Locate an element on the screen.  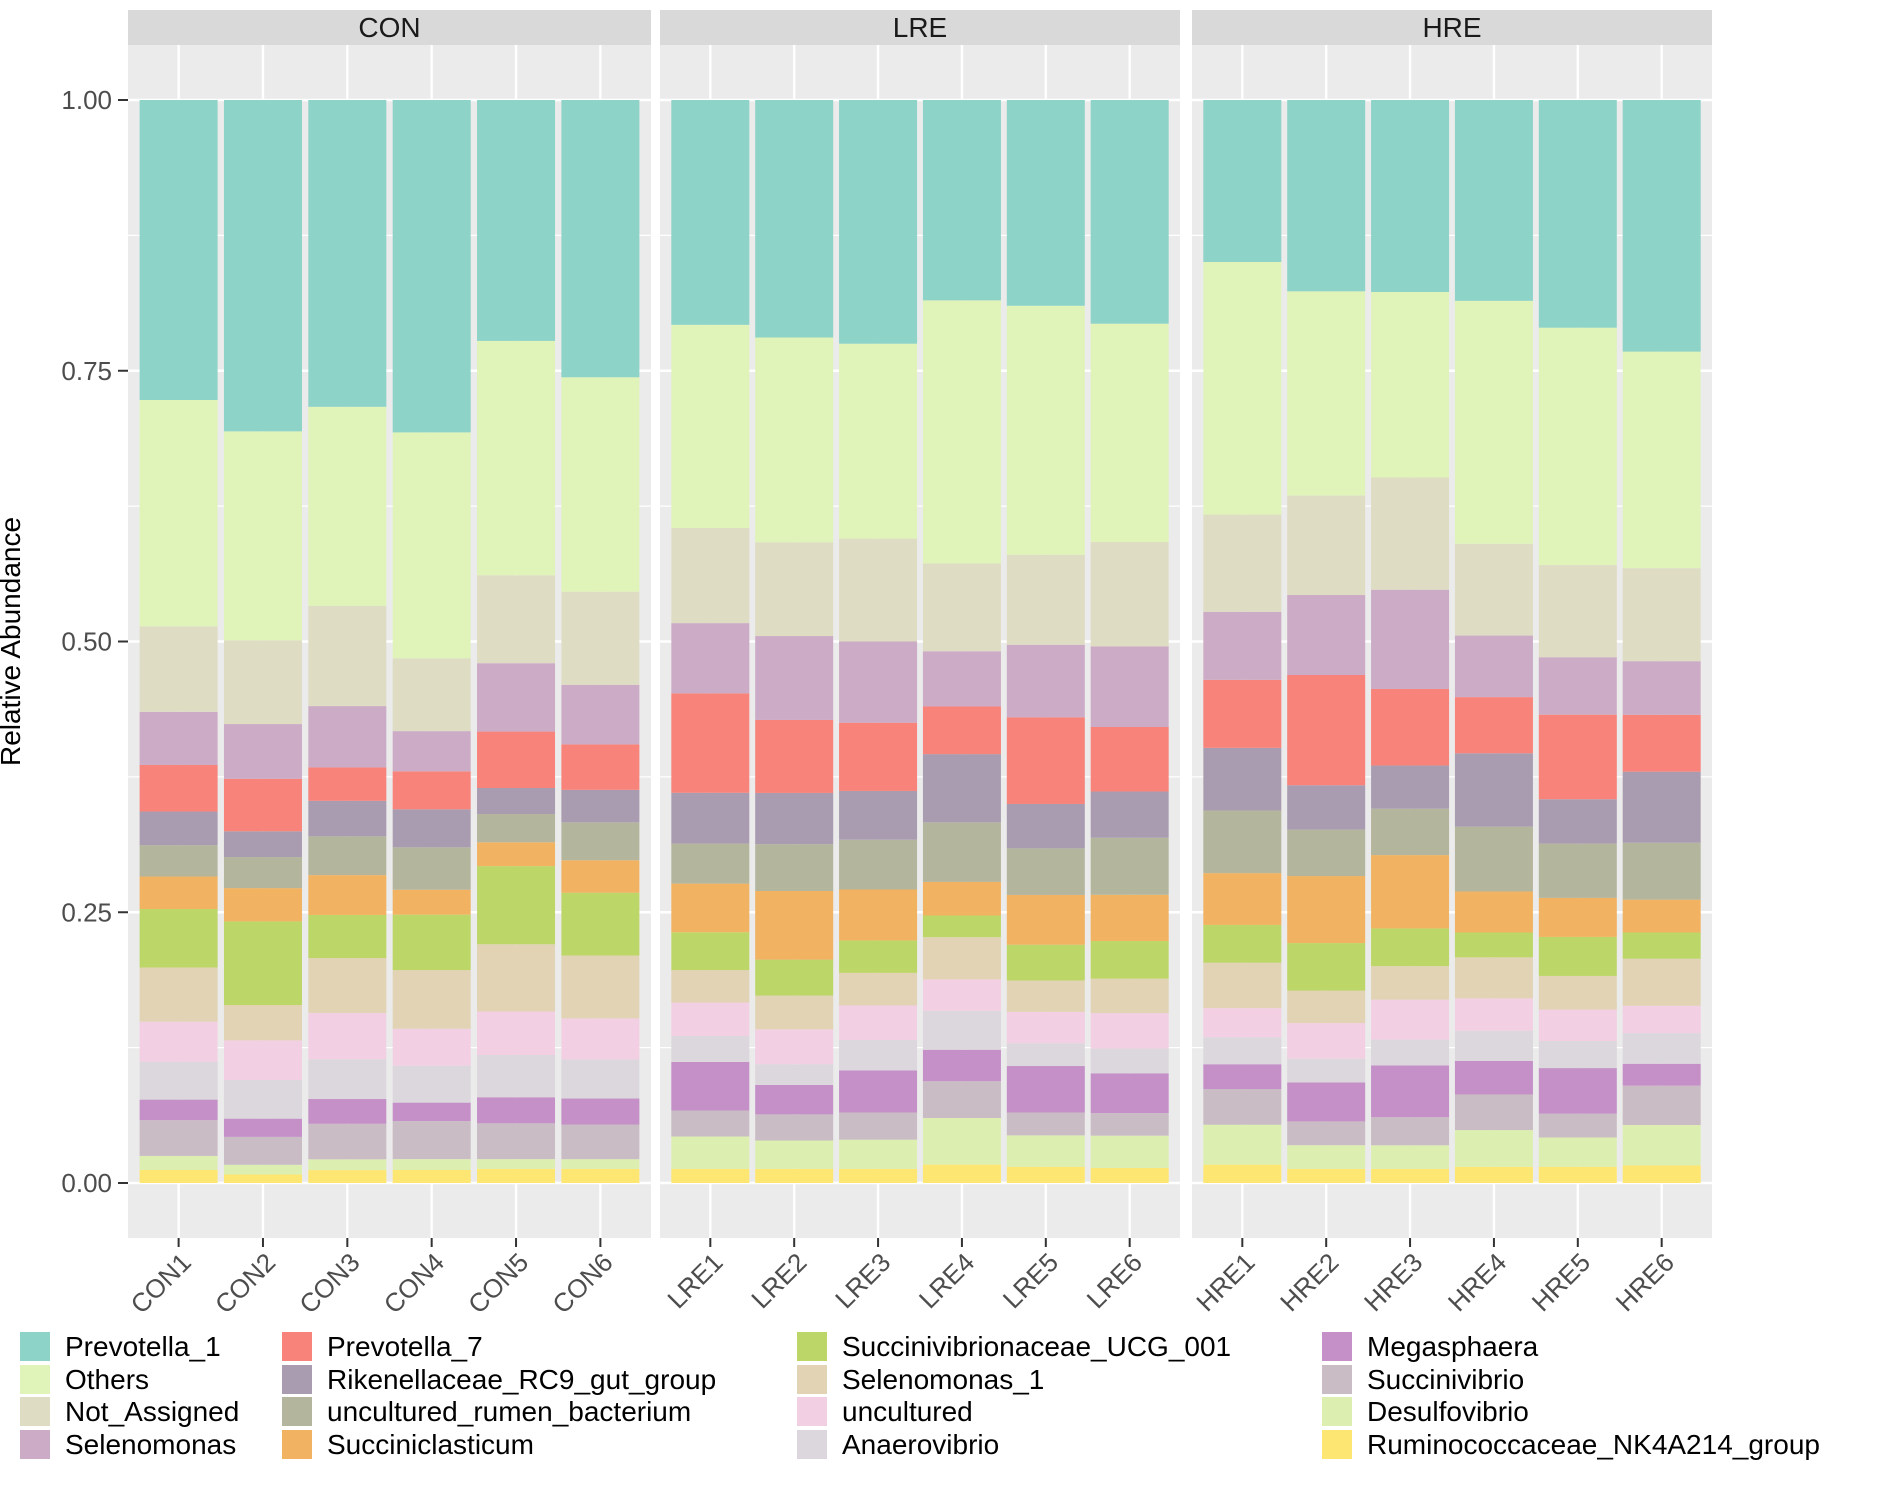
legend-swatch-desulfovibrio is located at coordinates (1337, 1411).